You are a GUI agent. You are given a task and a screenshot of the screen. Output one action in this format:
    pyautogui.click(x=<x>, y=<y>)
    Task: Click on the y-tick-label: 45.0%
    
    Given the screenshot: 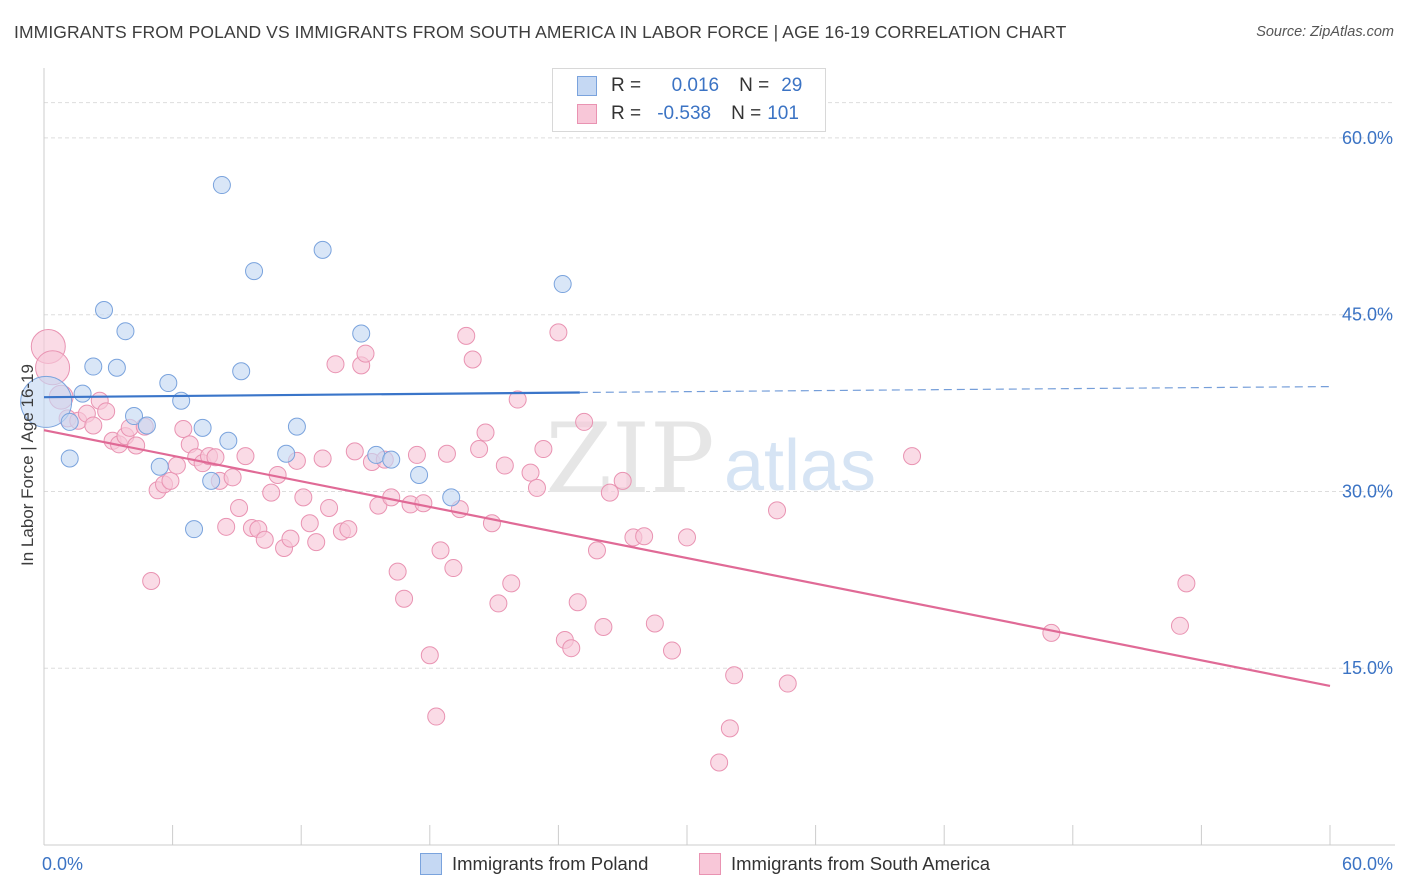 What is the action you would take?
    pyautogui.click(x=1367, y=315)
    